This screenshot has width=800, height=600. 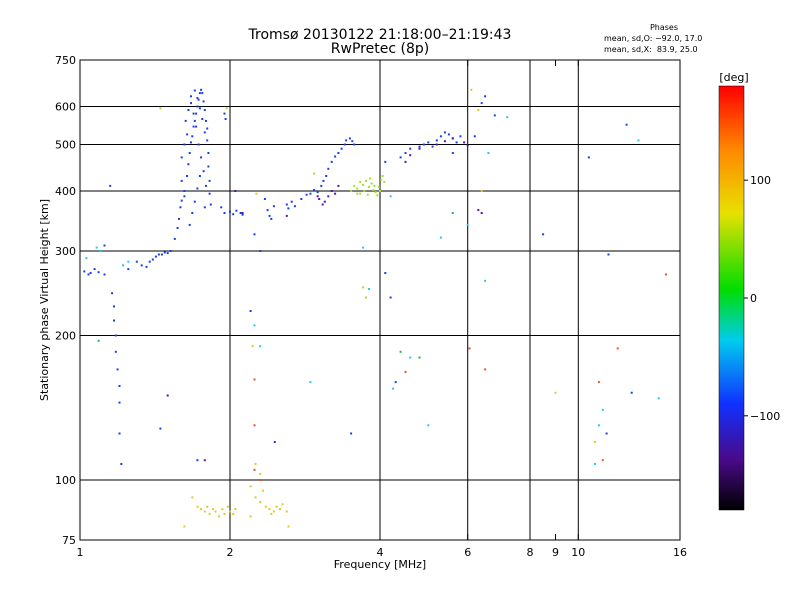 What do you see at coordinates (65, 145) in the screenshot?
I see `y-tick-label: 500` at bounding box center [65, 145].